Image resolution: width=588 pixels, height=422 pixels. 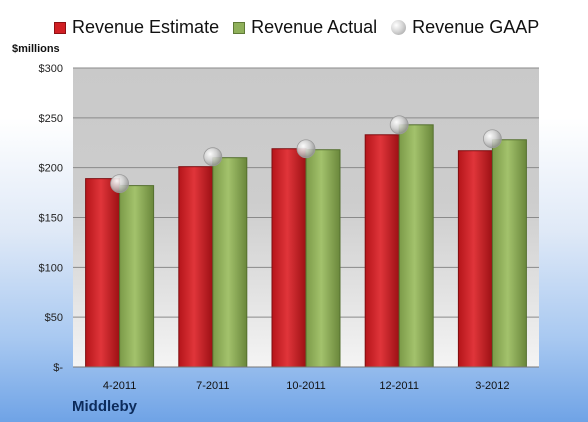 I want to click on y-tick-label: $100, so click(x=51, y=268).